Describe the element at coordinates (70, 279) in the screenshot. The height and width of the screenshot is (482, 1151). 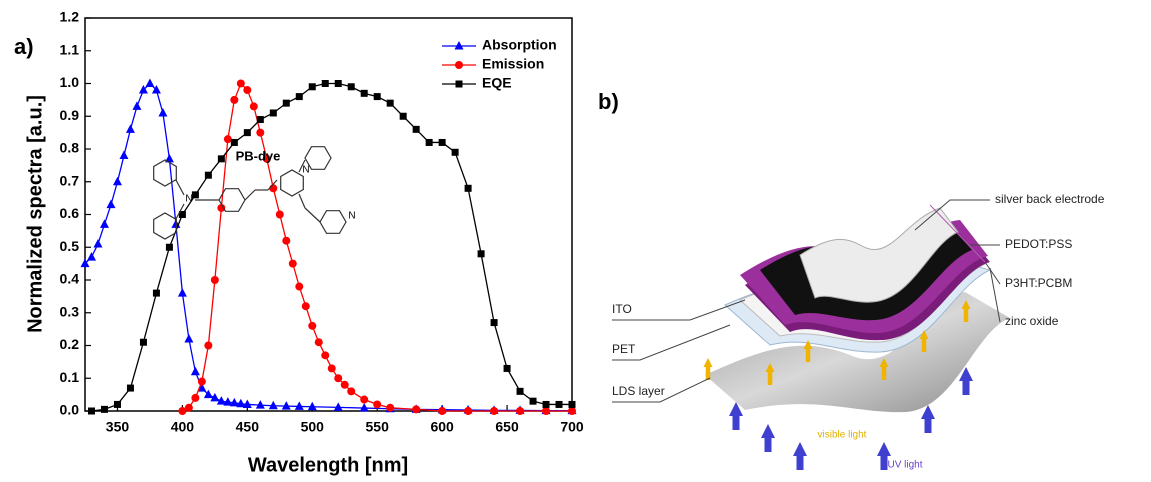
I see `y-tick-label: 0.4` at that location.